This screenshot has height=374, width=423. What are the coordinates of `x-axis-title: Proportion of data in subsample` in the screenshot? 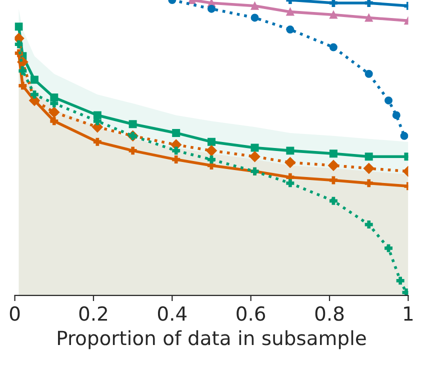 It's located at (212, 340).